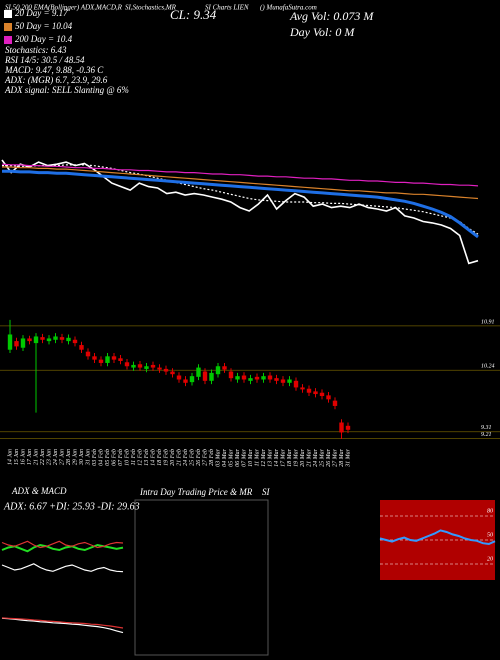  What do you see at coordinates (160, 457) in the screenshot?
I see `x-tick-label: 18 Feb` at bounding box center [160, 457].